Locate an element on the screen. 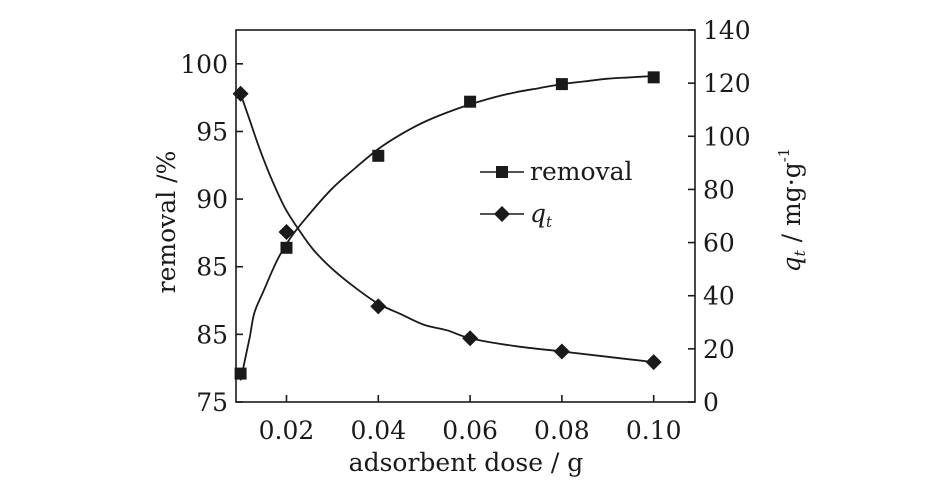  legend-item-removal: removal is located at coordinates (556, 171).